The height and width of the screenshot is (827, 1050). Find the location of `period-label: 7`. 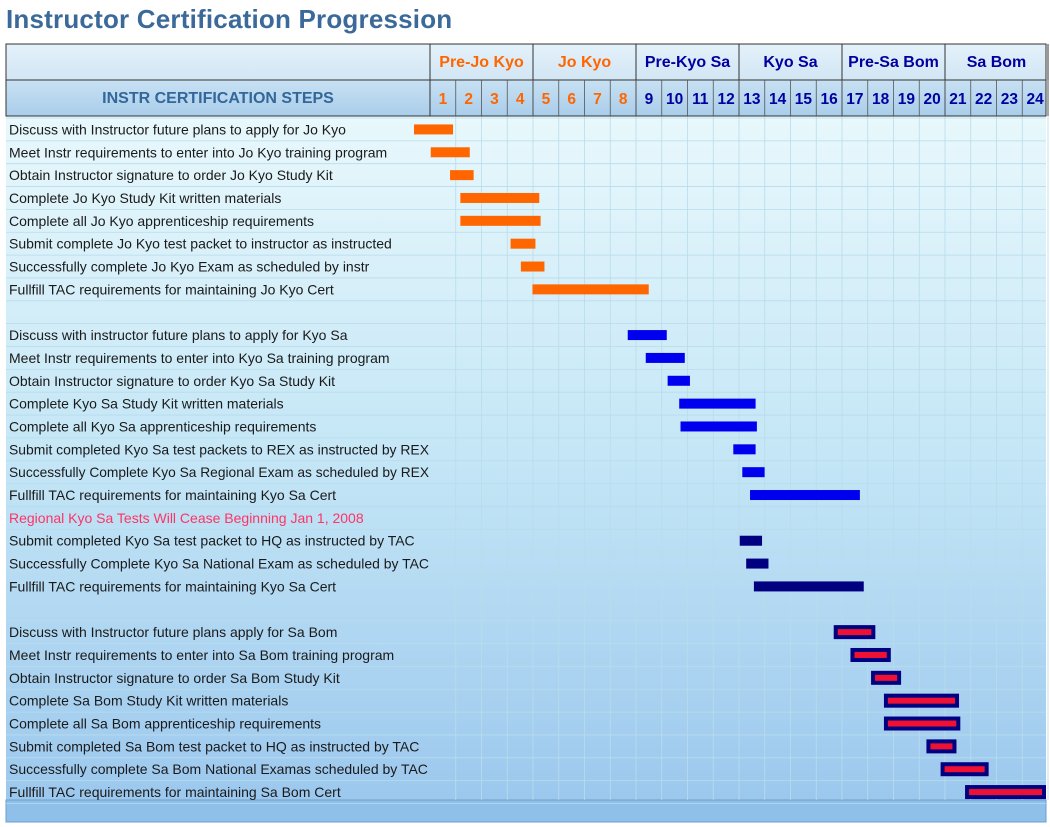

period-label: 7 is located at coordinates (597, 99).